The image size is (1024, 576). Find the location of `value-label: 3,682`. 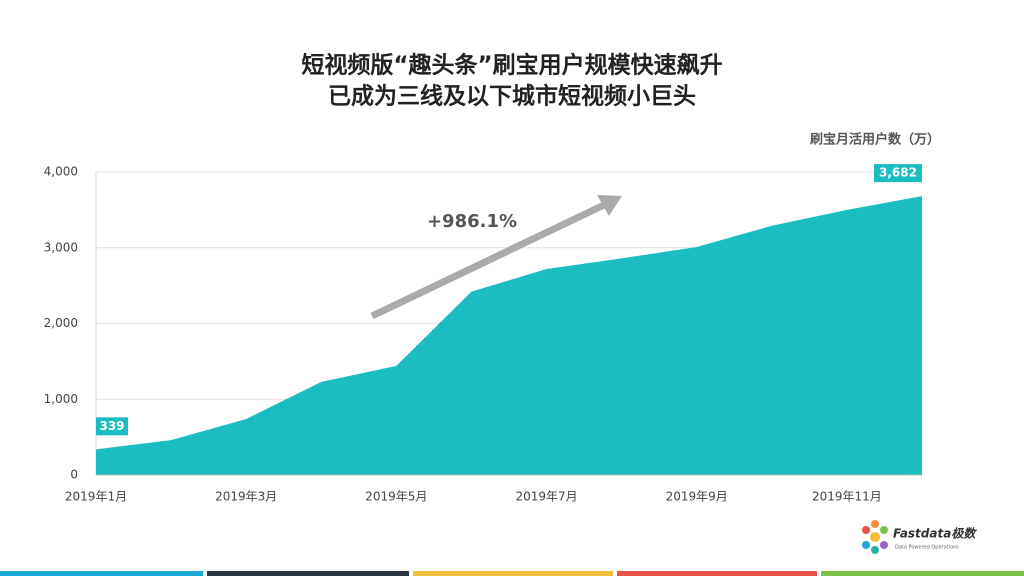

value-label: 3,682 is located at coordinates (898, 173).